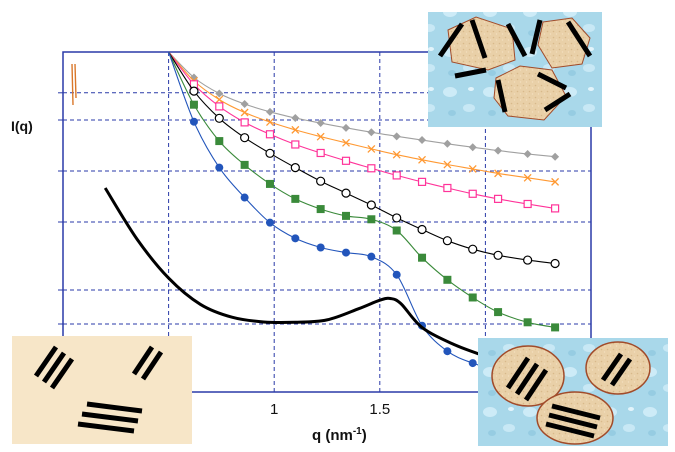 The image size is (675, 452). What do you see at coordinates (22, 126) in the screenshot?
I see `y-axis-label: I(q)` at bounding box center [22, 126].